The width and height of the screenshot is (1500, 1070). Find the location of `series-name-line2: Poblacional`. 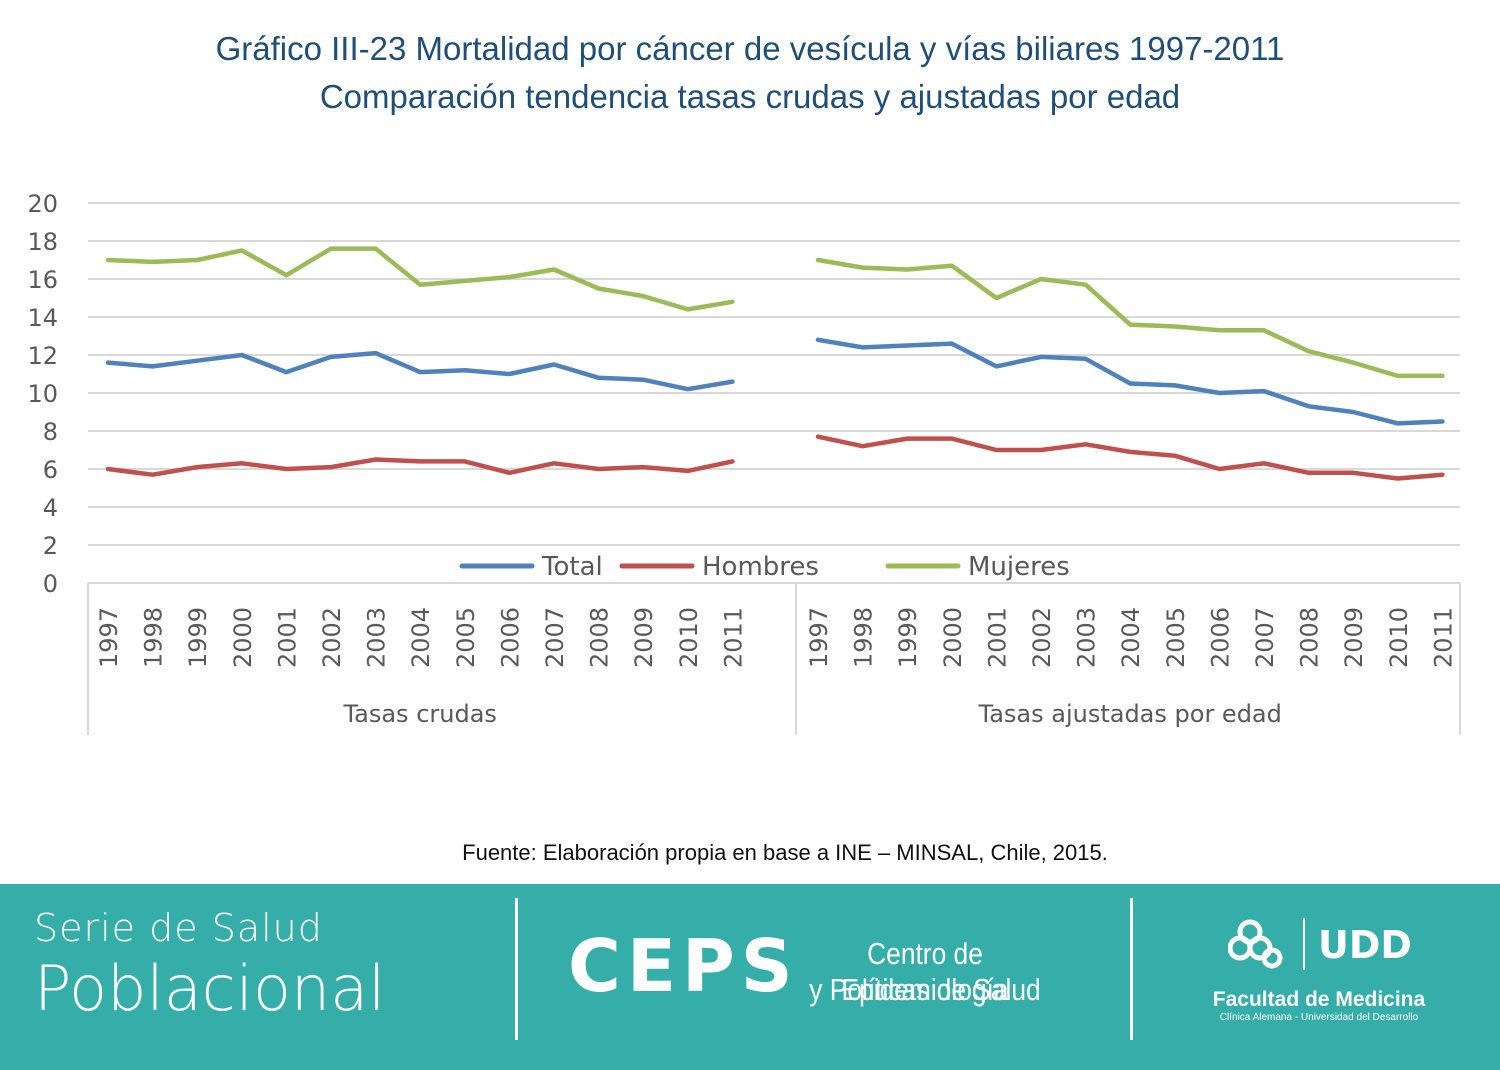

series-name-line2: Poblacional is located at coordinates (210, 988).